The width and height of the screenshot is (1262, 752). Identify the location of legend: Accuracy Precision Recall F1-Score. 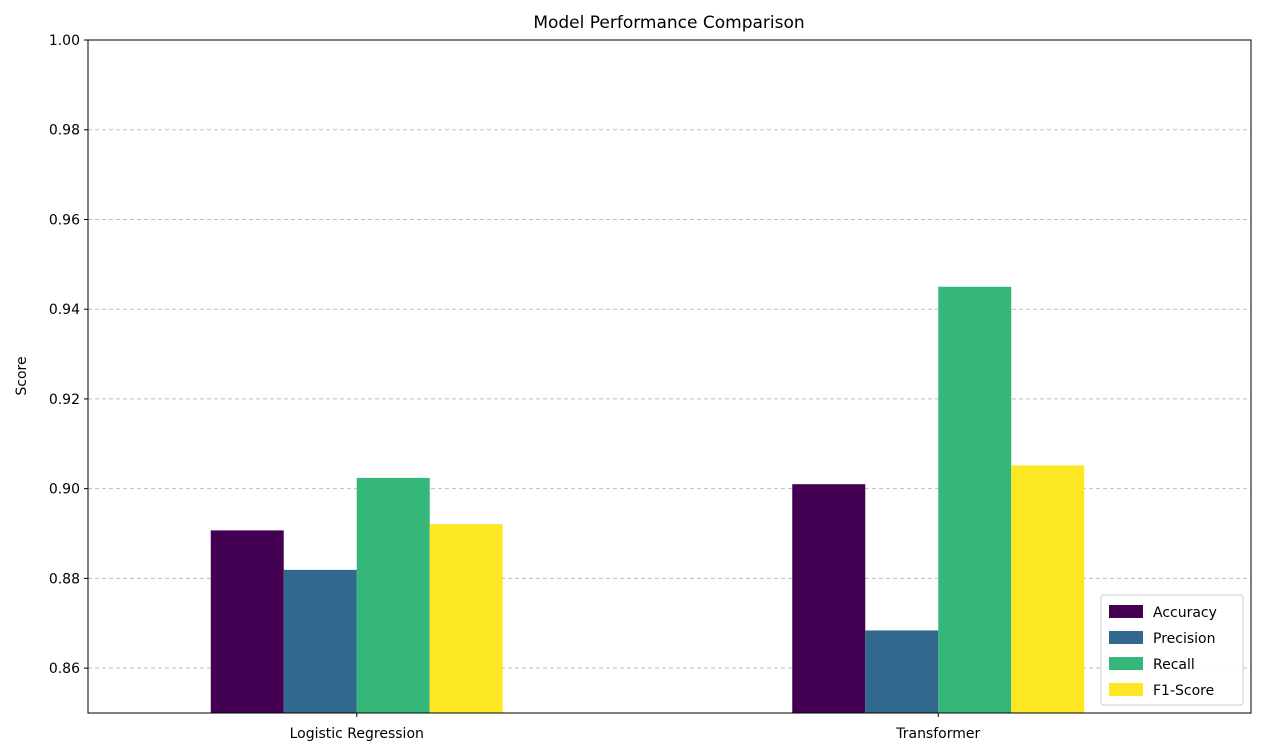
(1172, 650).